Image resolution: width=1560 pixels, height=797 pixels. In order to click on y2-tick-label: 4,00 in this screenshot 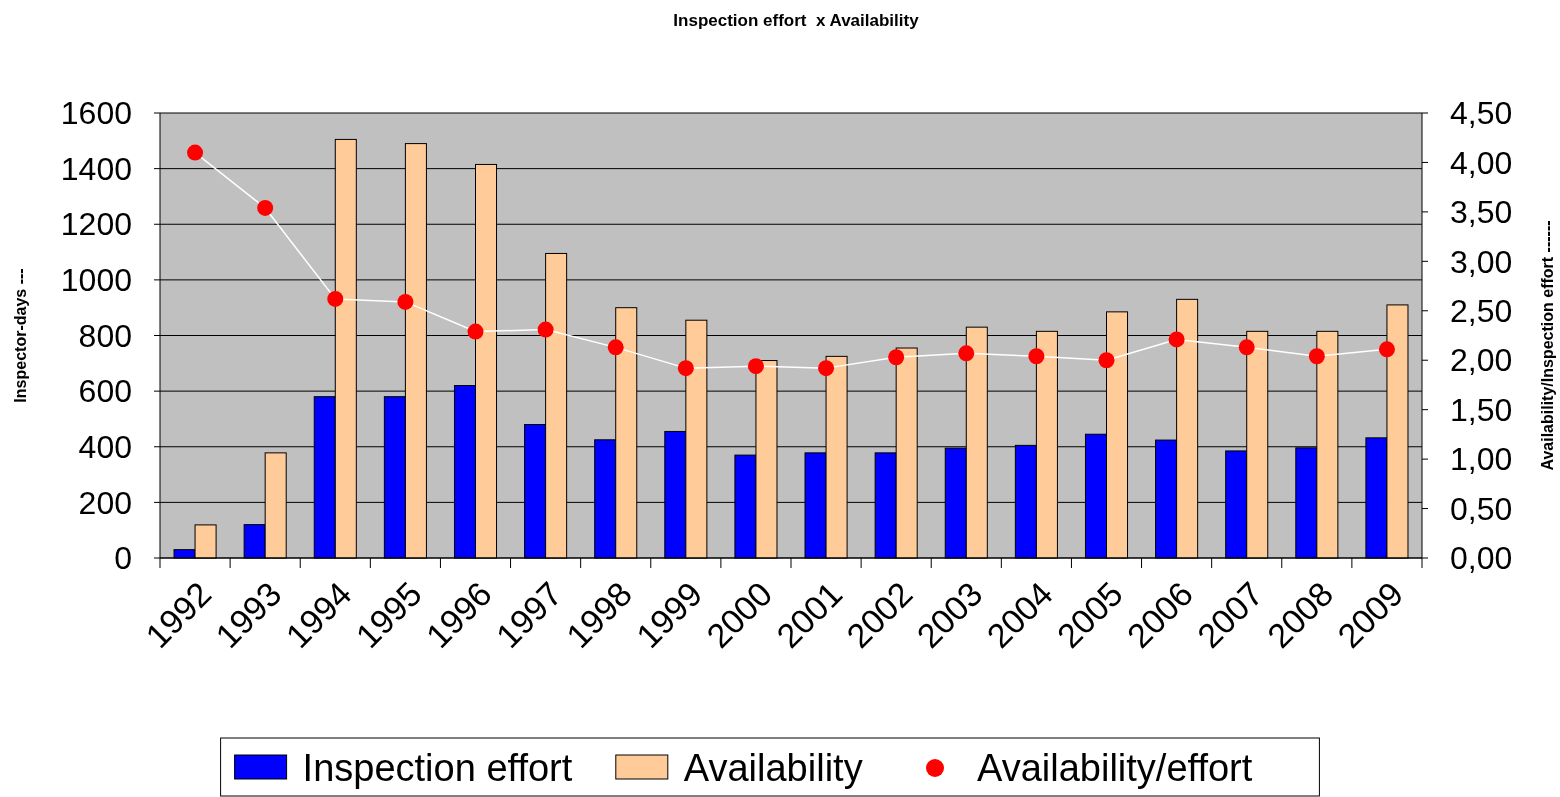, I will do `click(1481, 162)`.